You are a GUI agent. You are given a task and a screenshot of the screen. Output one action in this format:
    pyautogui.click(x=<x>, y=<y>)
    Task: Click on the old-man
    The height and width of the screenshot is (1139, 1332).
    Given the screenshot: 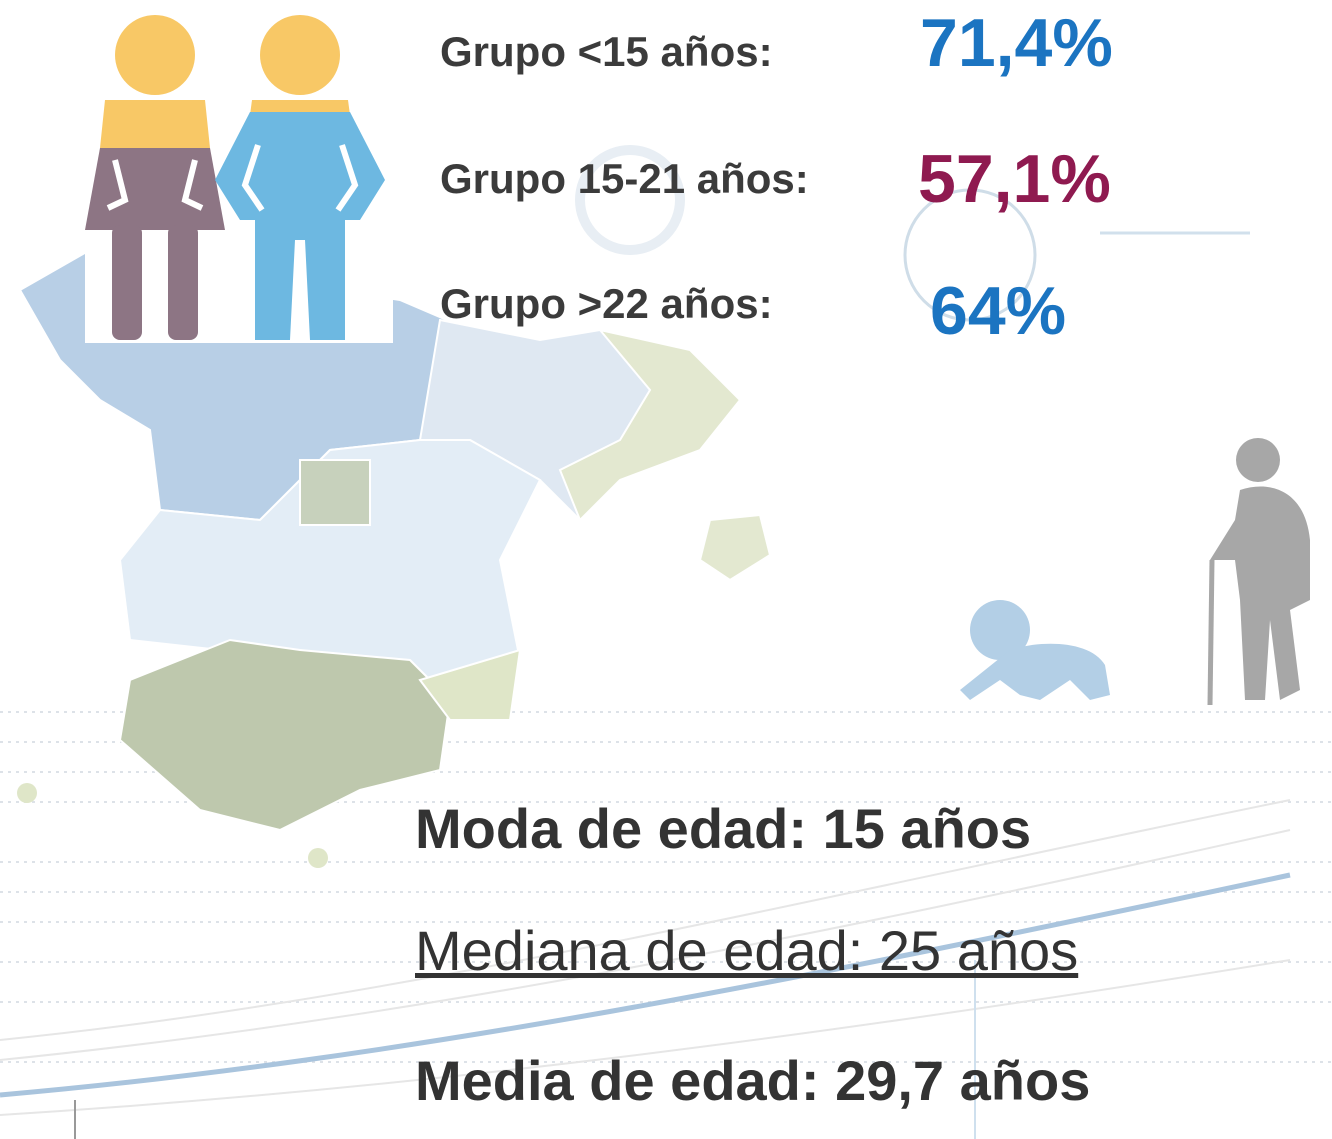 What is the action you would take?
    pyautogui.click(x=1258, y=572)
    